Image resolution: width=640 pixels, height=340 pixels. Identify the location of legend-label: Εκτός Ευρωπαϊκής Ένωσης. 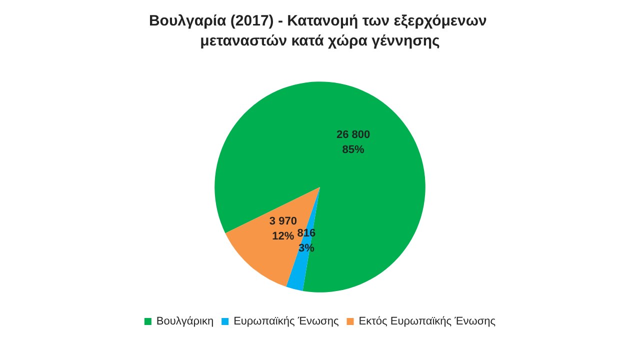
(427, 322).